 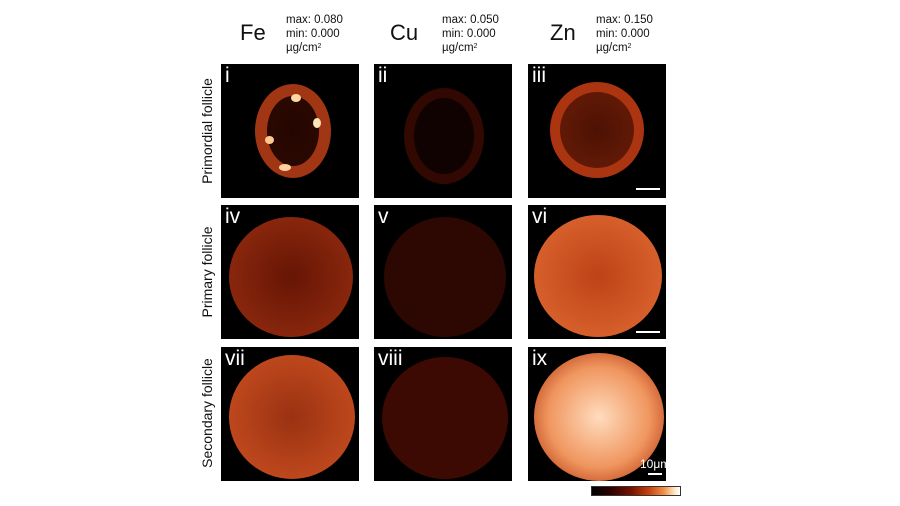 I want to click on element-label-cu: Cu, so click(x=404, y=32).